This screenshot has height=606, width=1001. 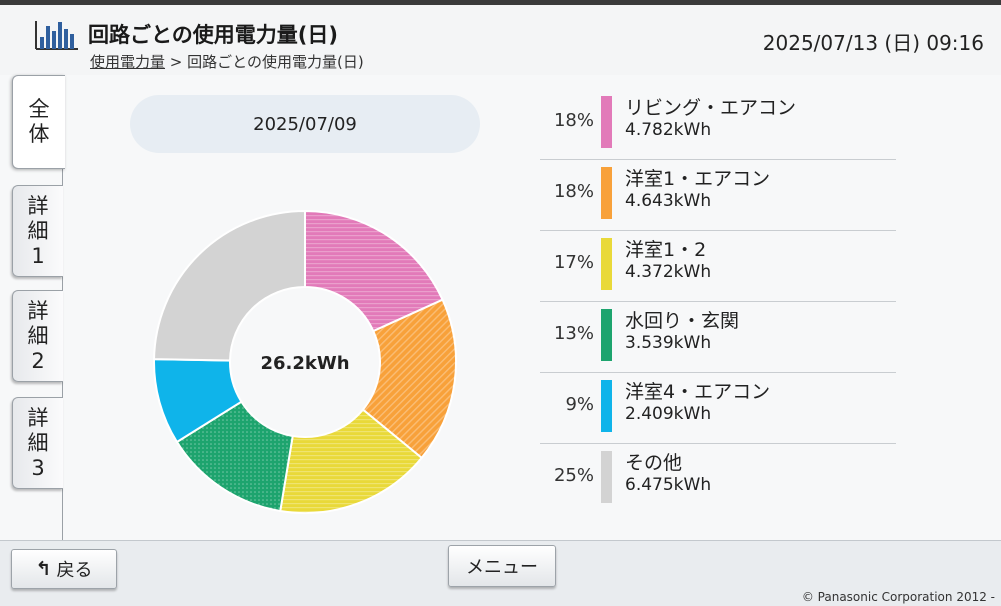 I want to click on legend-name: 洋室4・エアコン, so click(x=698, y=392).